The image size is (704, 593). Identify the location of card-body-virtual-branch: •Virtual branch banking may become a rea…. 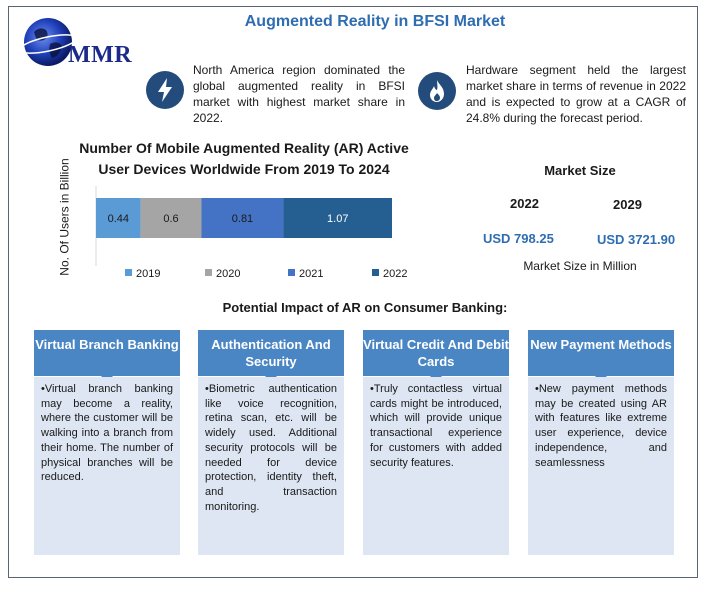
(107, 466).